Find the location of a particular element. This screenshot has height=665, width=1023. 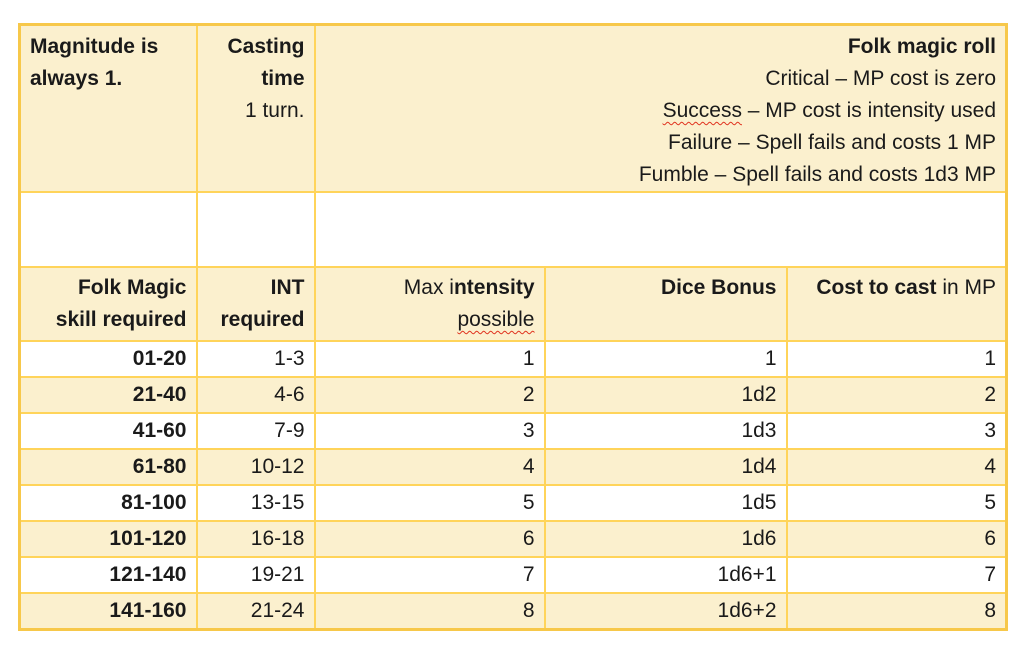

cell-dice-bonus: 1d6+1 is located at coordinates (665, 575).